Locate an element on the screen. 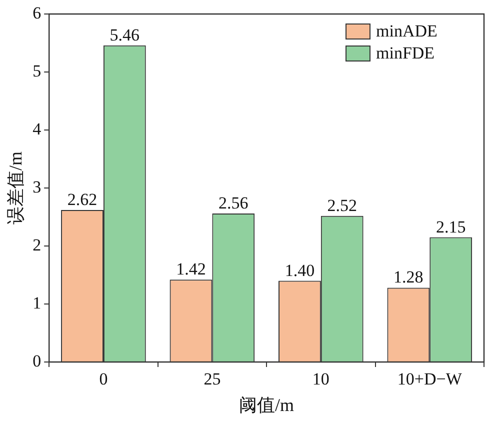  y-tick-label: 1 is located at coordinates (37, 302).